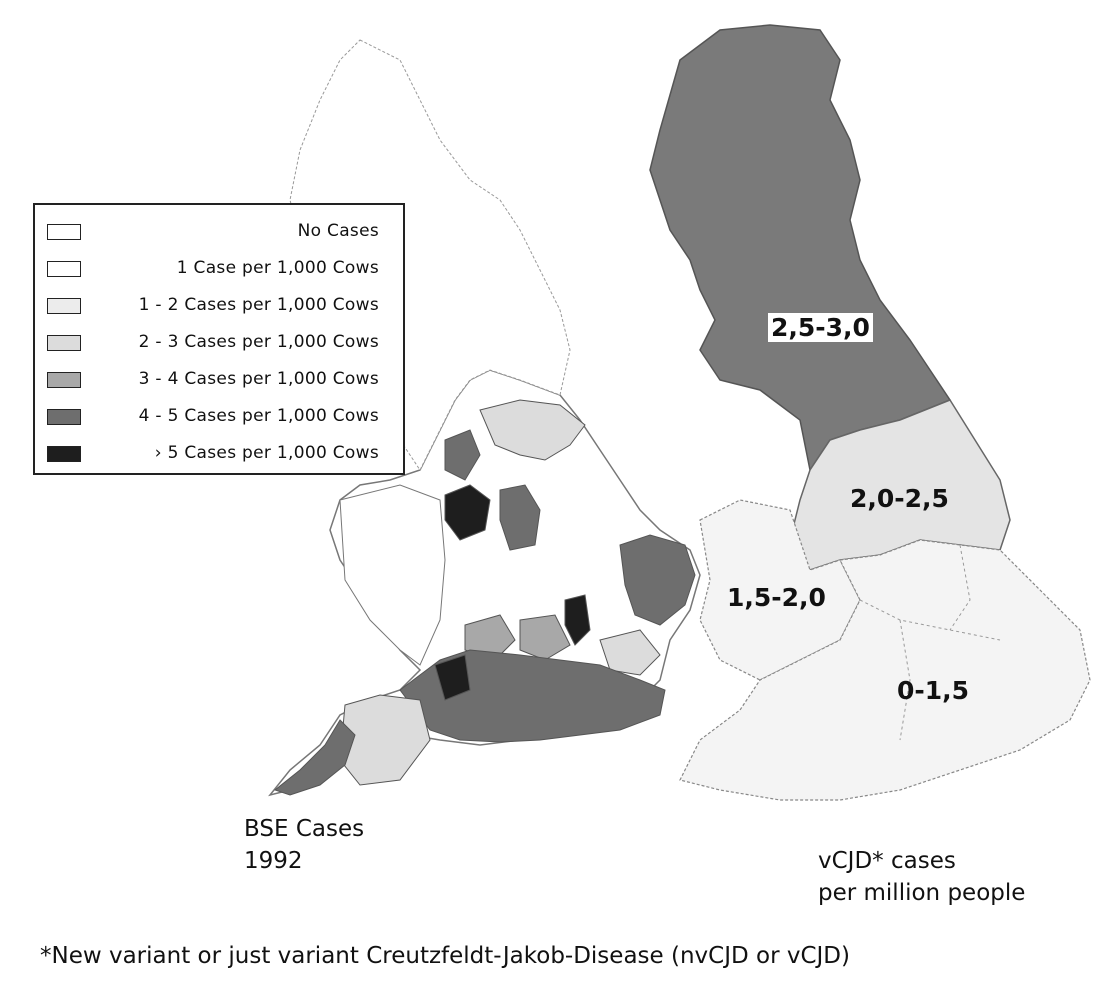  Describe the element at coordinates (277, 268) in the screenshot. I see `legend-label: 1 Case per 1,000 Cows` at that location.